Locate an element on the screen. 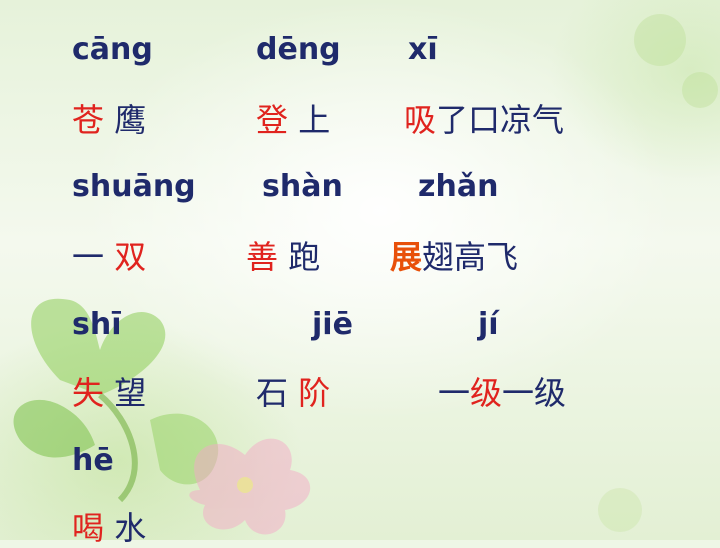 The width and height of the screenshot is (720, 548). pinyin-text: cāng is located at coordinates (112, 49).